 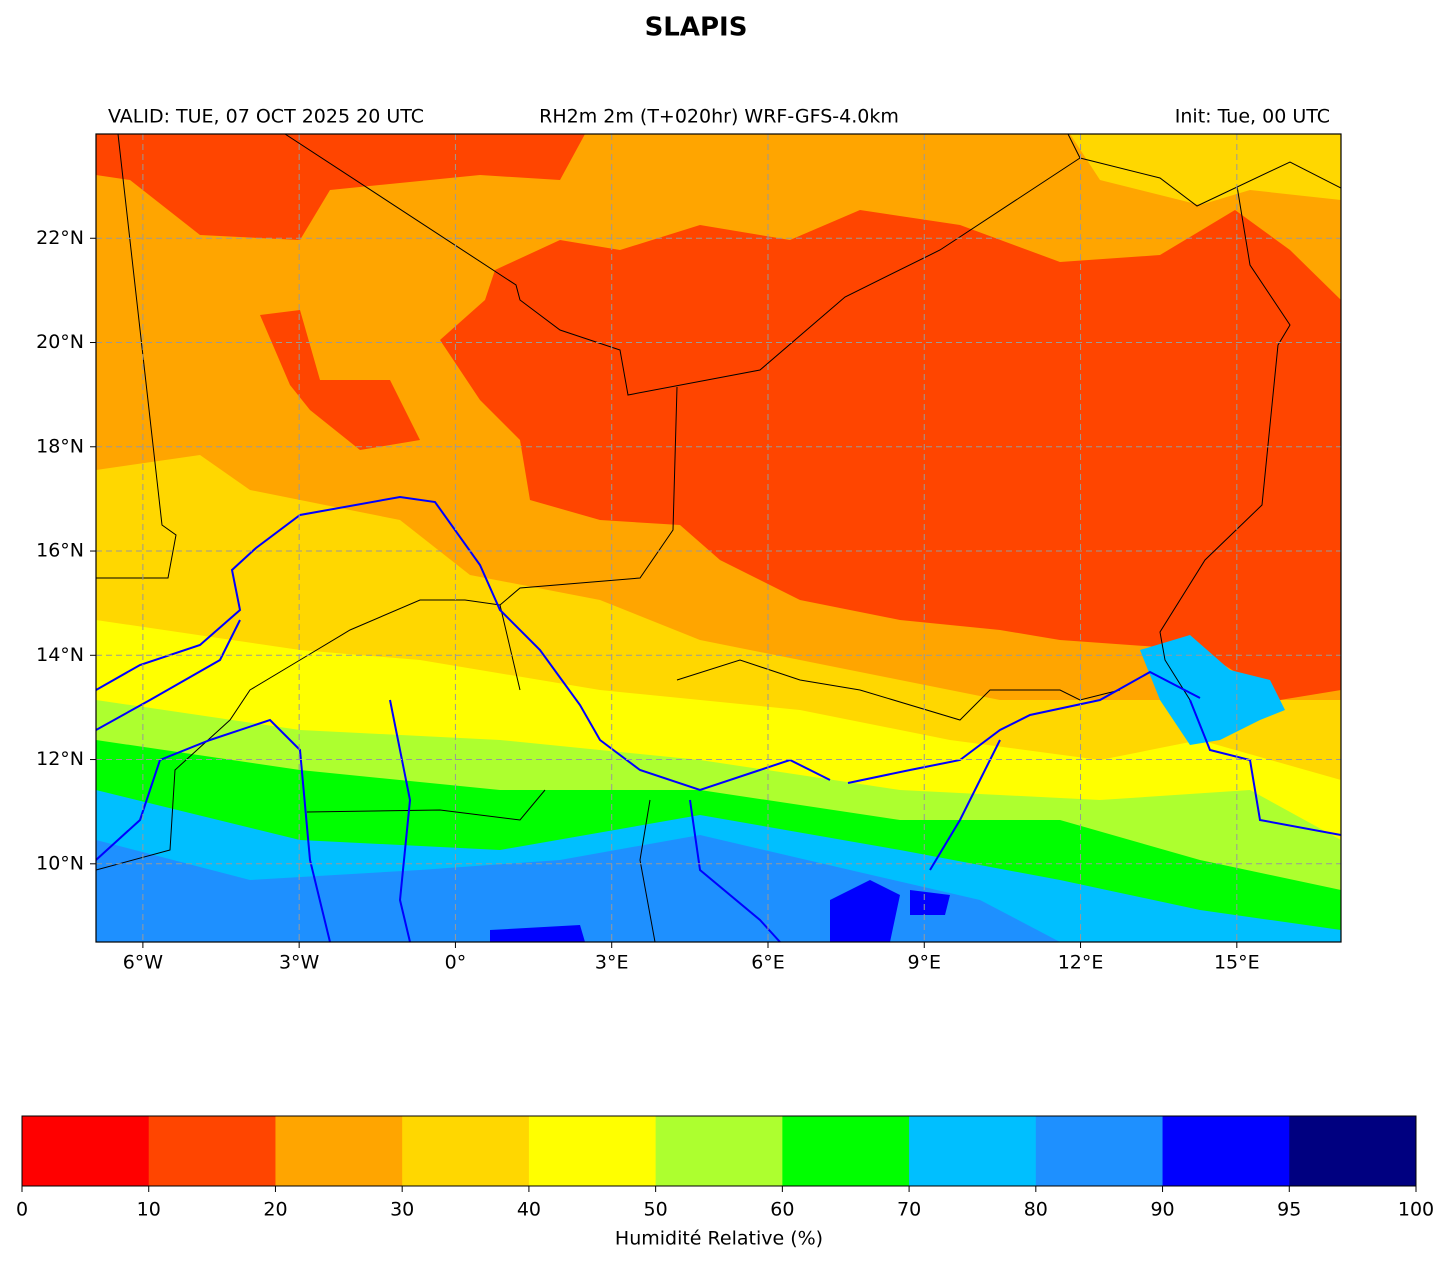 I want to click on colorbar-tick-label: 95, so click(x=1289, y=1210).